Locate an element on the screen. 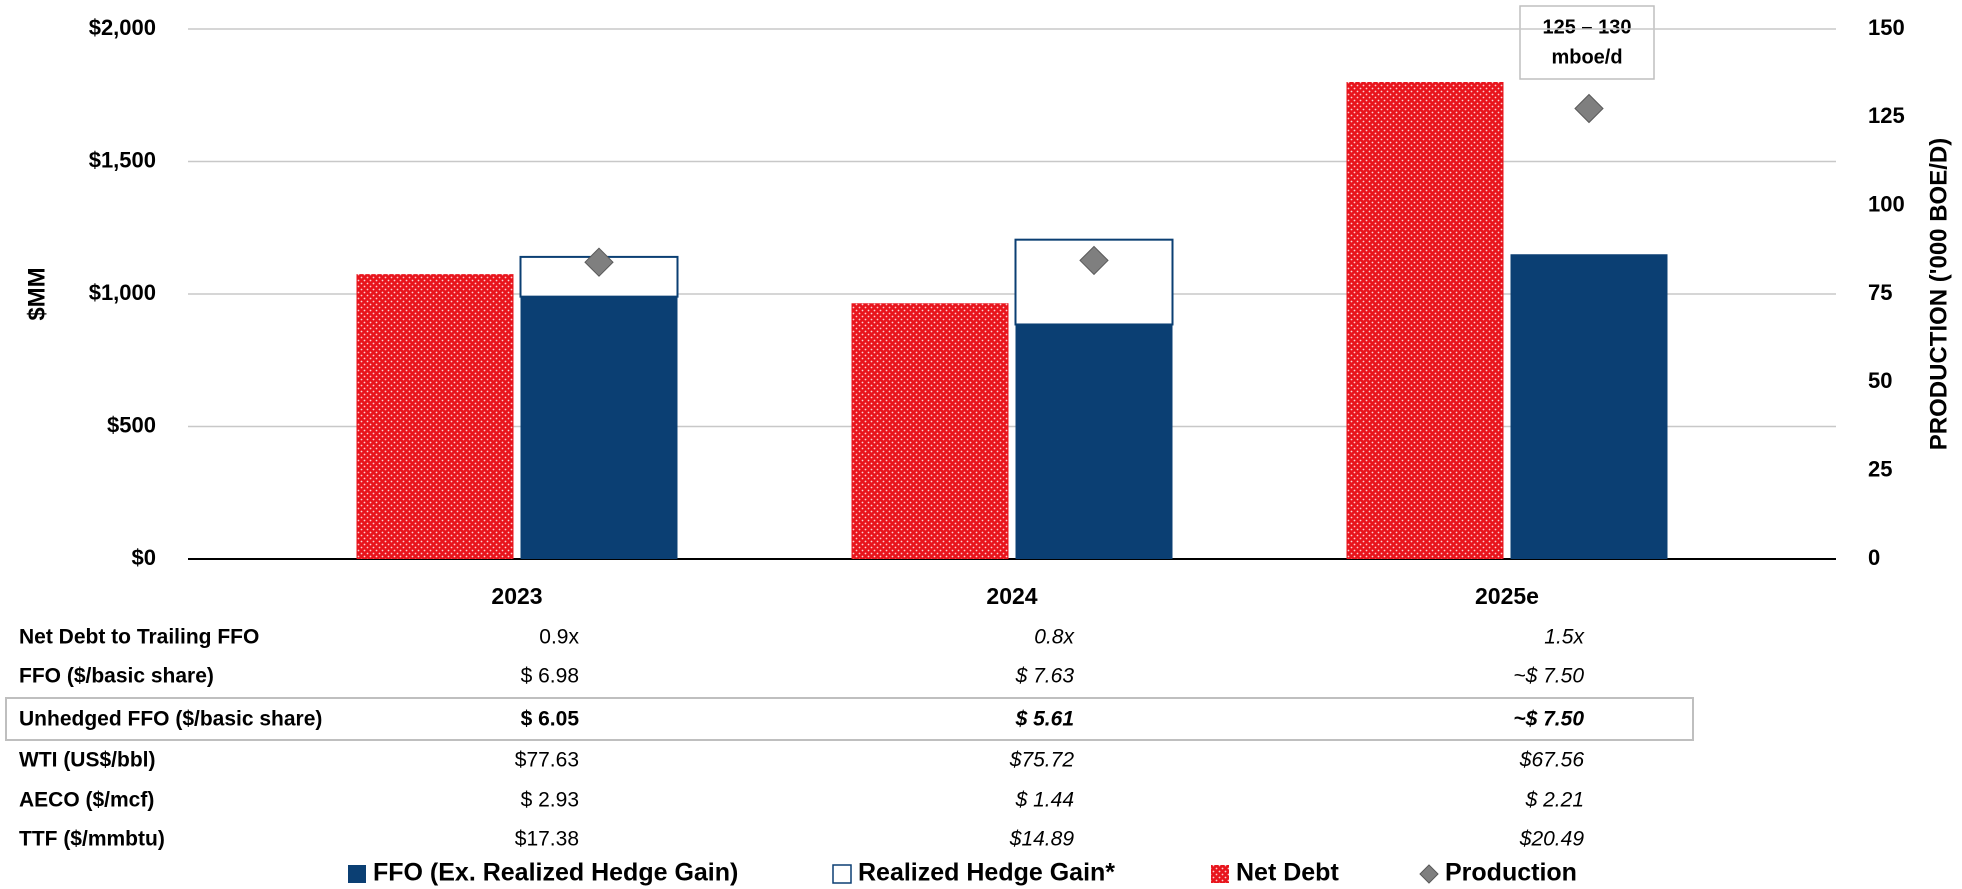  row-label: FFO ($/basic share) is located at coordinates (116, 676).